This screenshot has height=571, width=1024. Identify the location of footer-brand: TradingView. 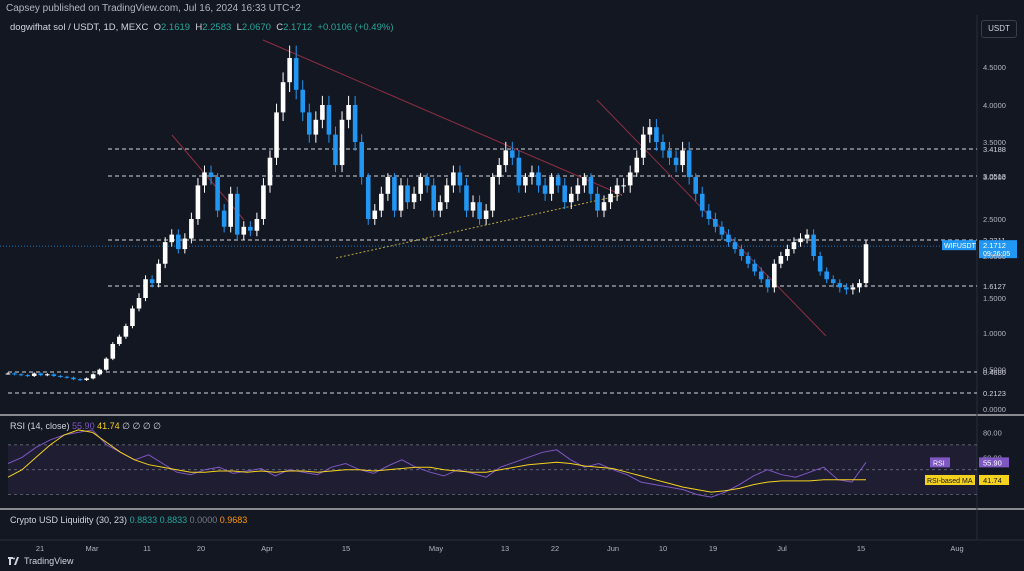
(49, 561).